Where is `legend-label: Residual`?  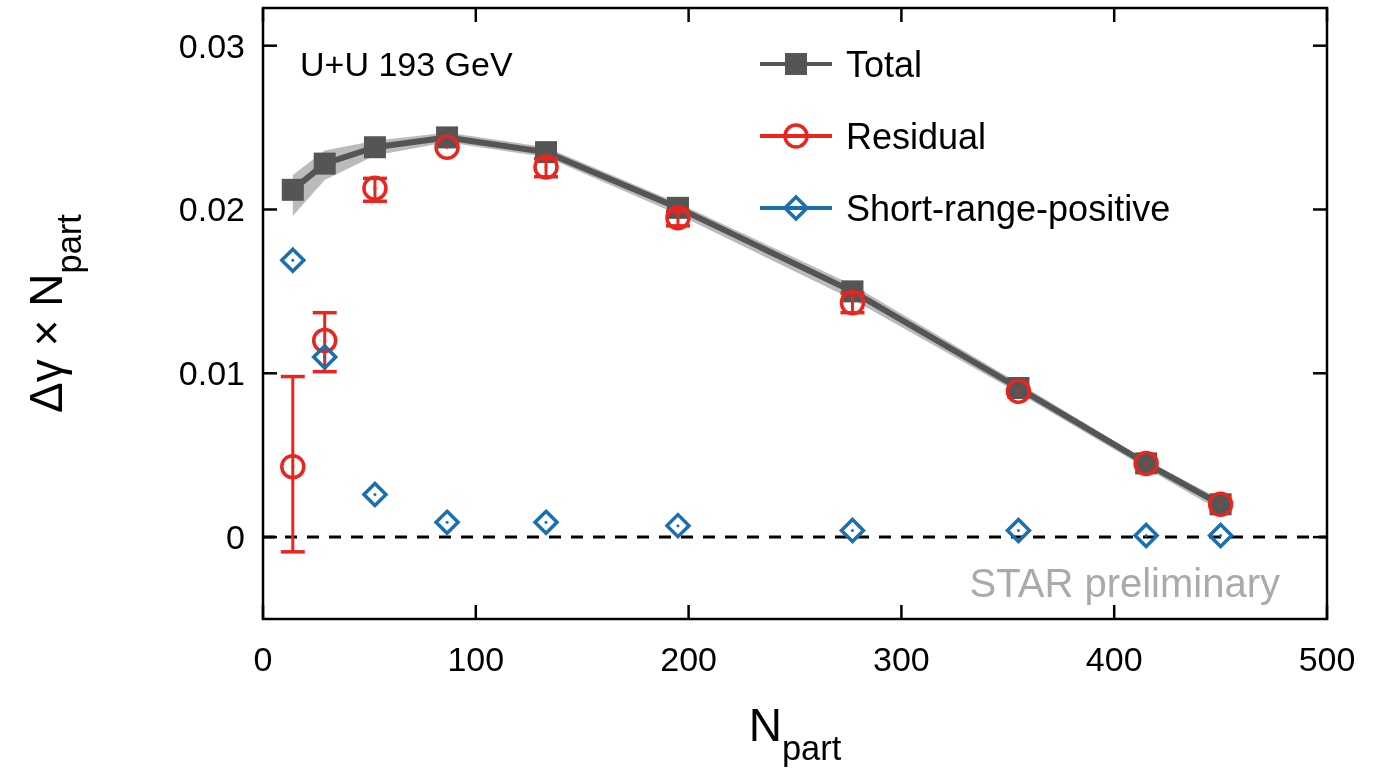
legend-label: Residual is located at coordinates (916, 136).